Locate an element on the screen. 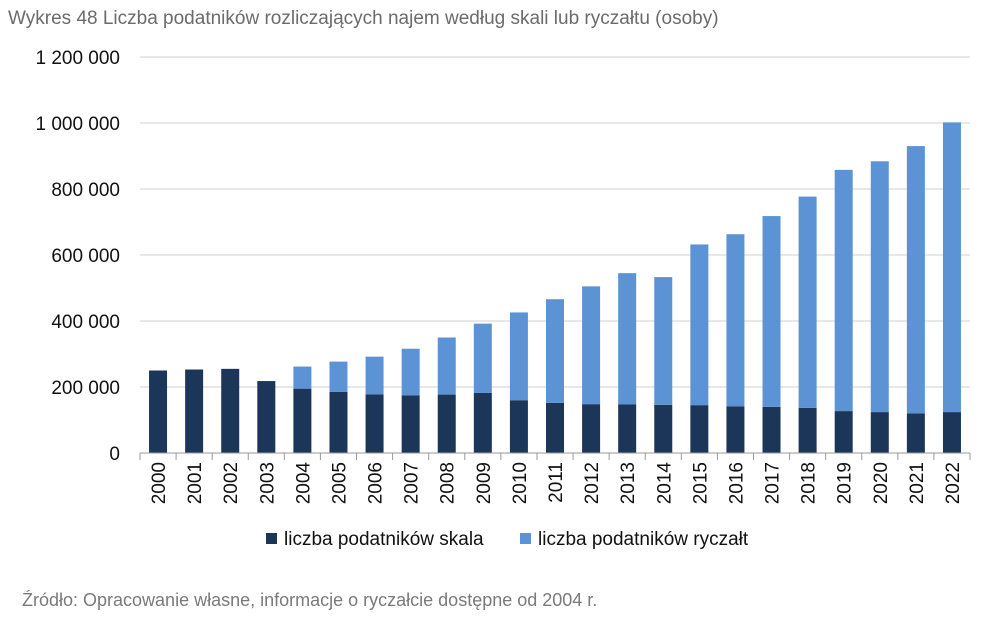 This screenshot has width=1004, height=622. bar-skala-2003 is located at coordinates (266, 417).